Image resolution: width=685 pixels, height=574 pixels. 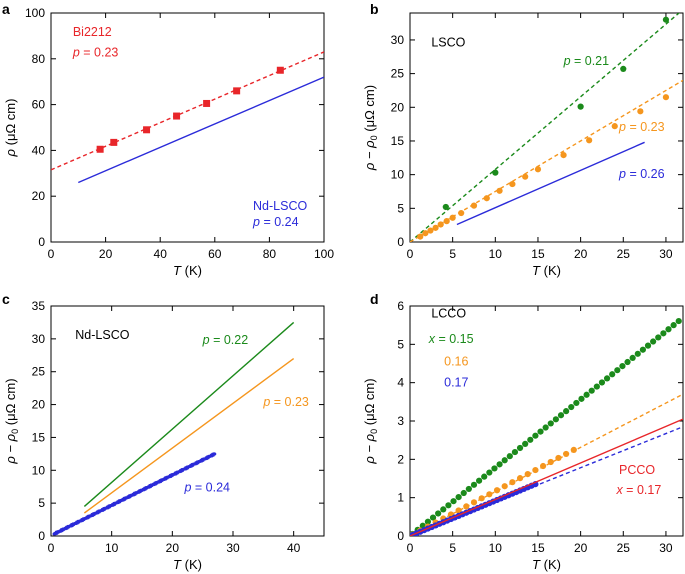 What do you see at coordinates (448, 314) in the screenshot?
I see `annotation: LCCO` at bounding box center [448, 314].